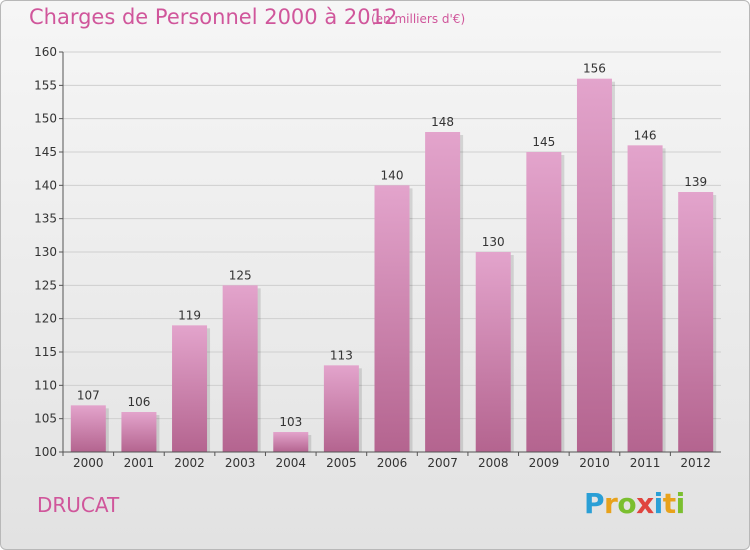  Describe the element at coordinates (392, 463) in the screenshot. I see `x-tick-label: 2006` at that location.